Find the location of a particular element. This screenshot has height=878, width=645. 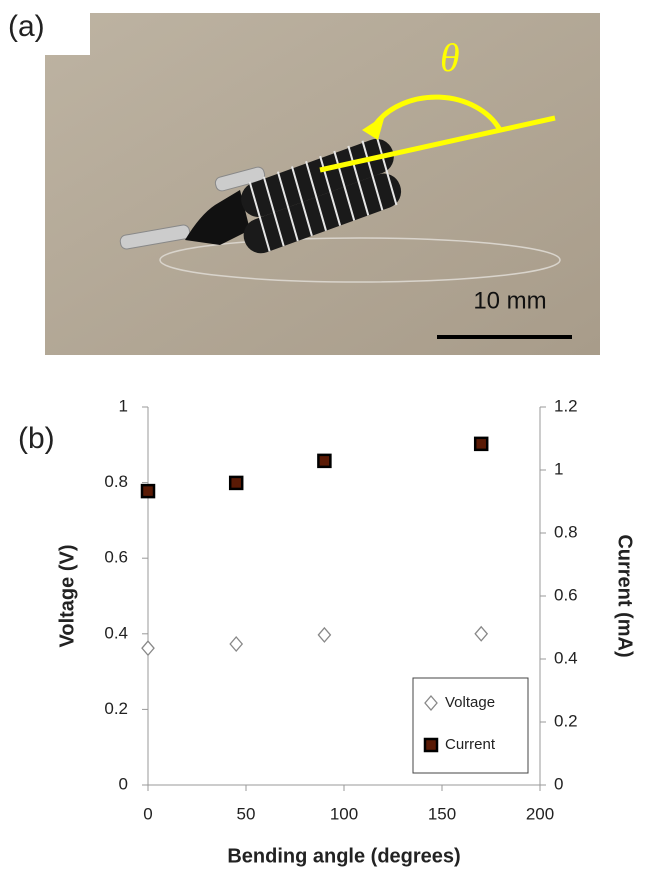

y-tick-label: 1 is located at coordinates (123, 405).